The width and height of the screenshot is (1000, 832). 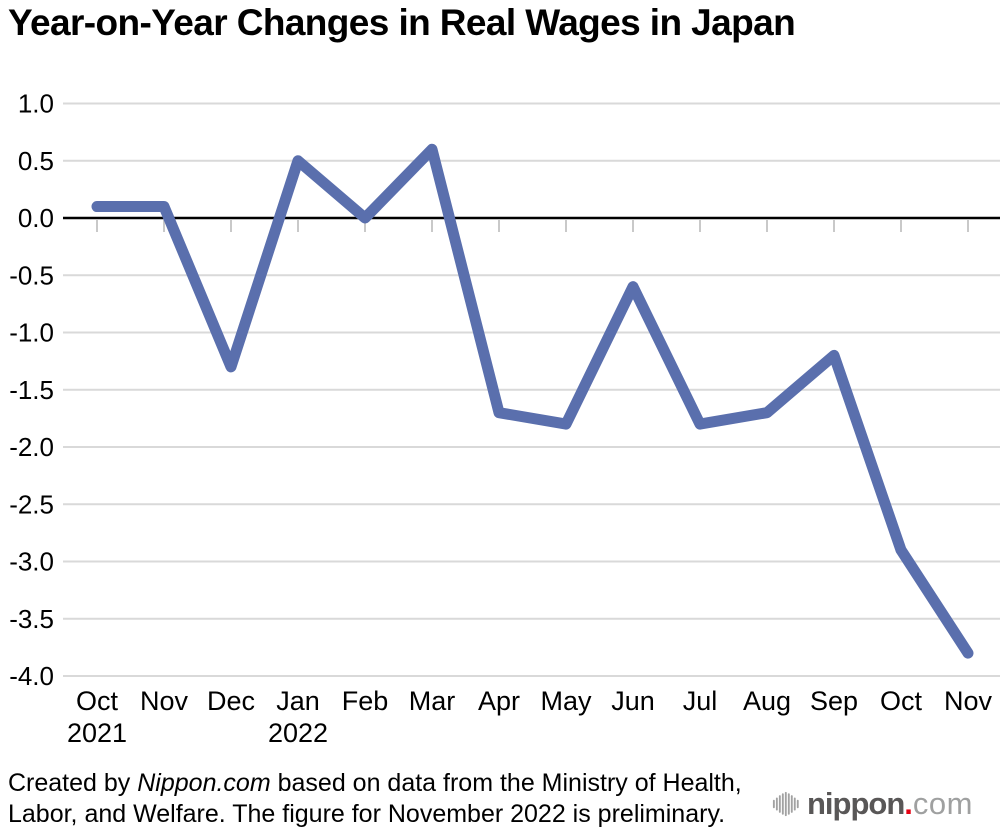 What do you see at coordinates (204, 783) in the screenshot?
I see `footer-note-source: Nippon.com` at bounding box center [204, 783].